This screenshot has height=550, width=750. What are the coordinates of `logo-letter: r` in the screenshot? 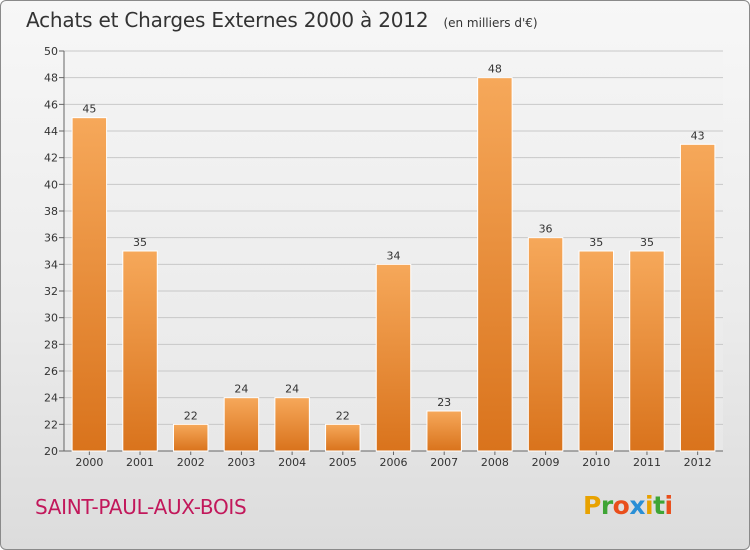 It's located at (606, 505).